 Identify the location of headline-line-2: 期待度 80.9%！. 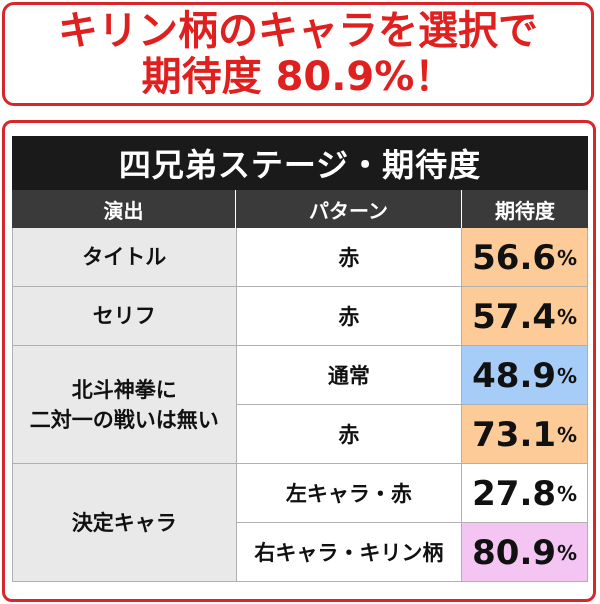
(298, 77).